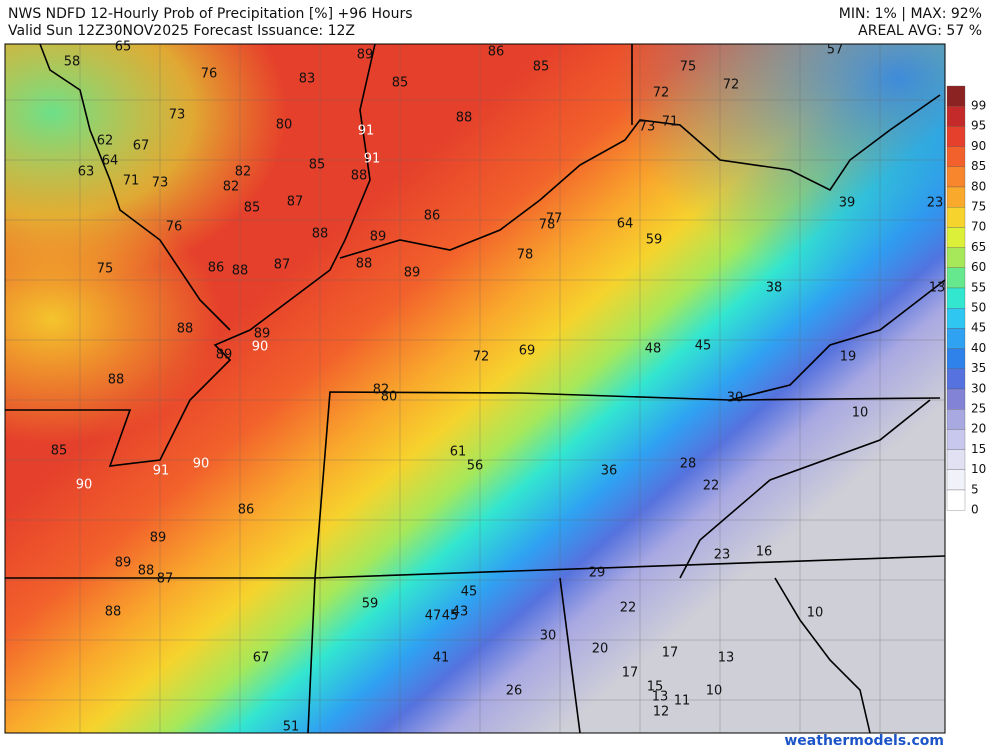  What do you see at coordinates (653, 349) in the screenshot?
I see `map-value-label: 48` at bounding box center [653, 349].